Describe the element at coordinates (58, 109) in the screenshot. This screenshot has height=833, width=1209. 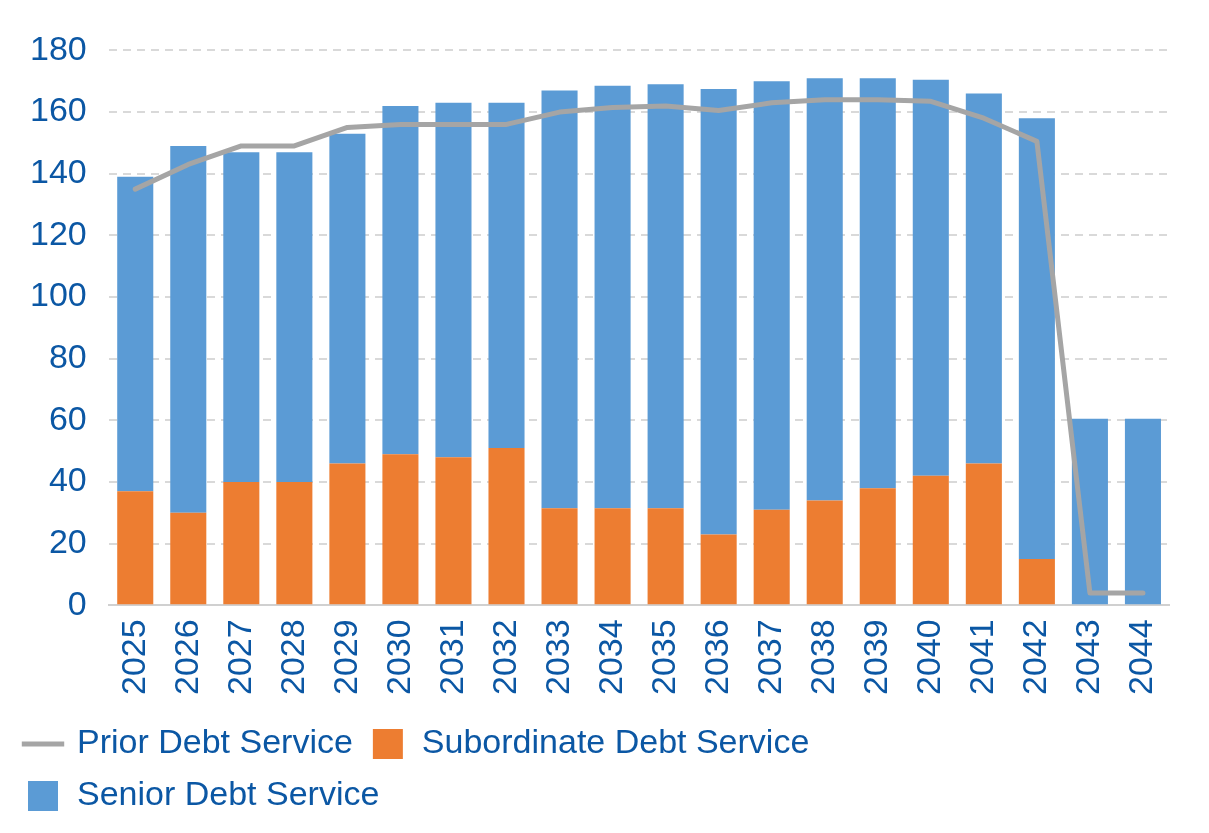
I see `y-tick-label: 160` at that location.